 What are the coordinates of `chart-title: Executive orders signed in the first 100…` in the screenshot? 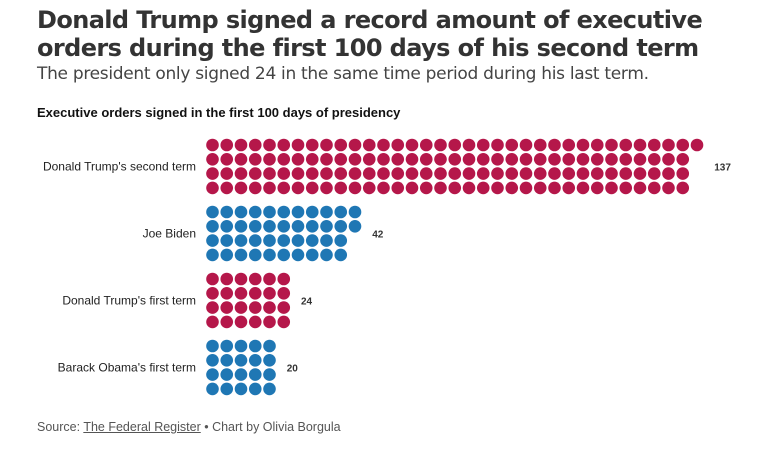 It's located at (219, 112).